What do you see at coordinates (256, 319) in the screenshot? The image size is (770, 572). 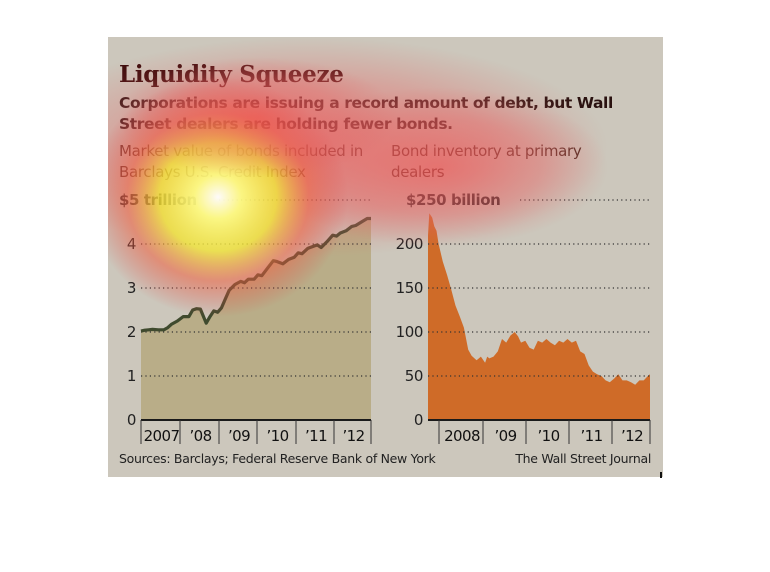 I see `left-area` at bounding box center [256, 319].